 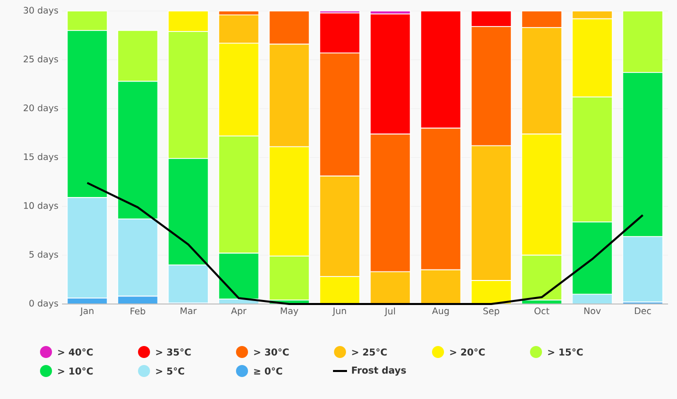 What do you see at coordinates (268, 371) in the screenshot?
I see `legend-label: ≥ 0°C` at bounding box center [268, 371].